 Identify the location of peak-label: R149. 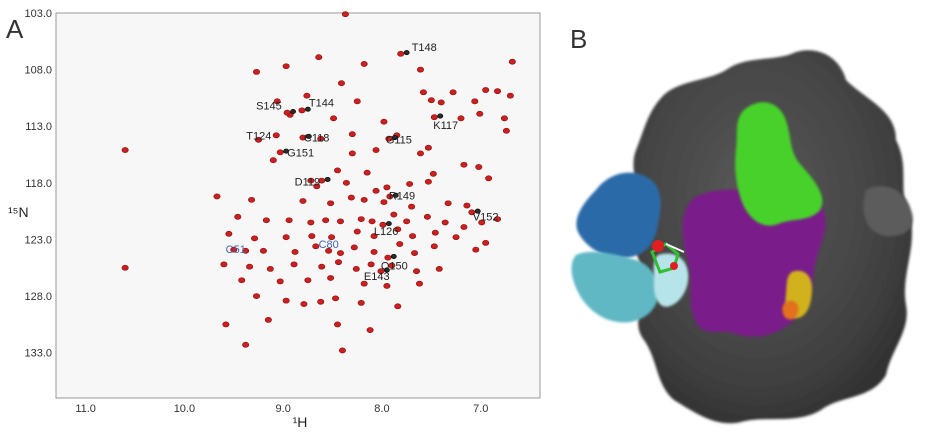
(402, 196).